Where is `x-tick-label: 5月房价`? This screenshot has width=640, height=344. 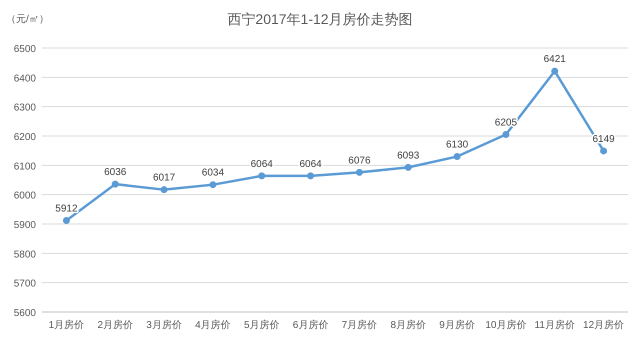 x-tick-label: 5月房价 is located at coordinates (262, 325).